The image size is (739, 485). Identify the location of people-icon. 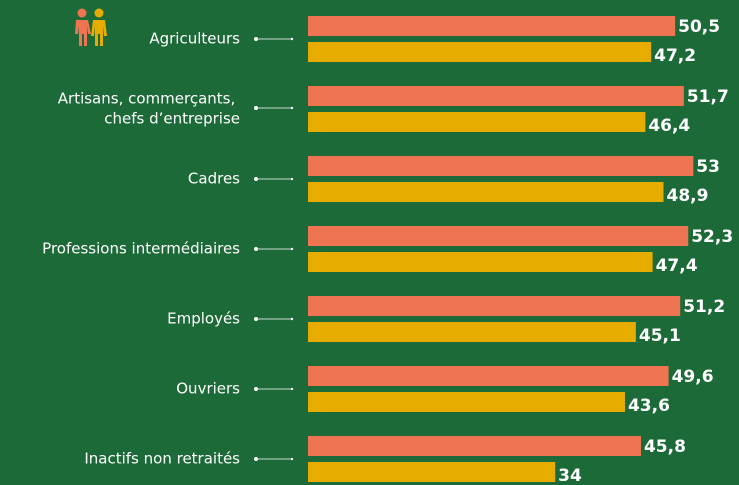
(91, 27).